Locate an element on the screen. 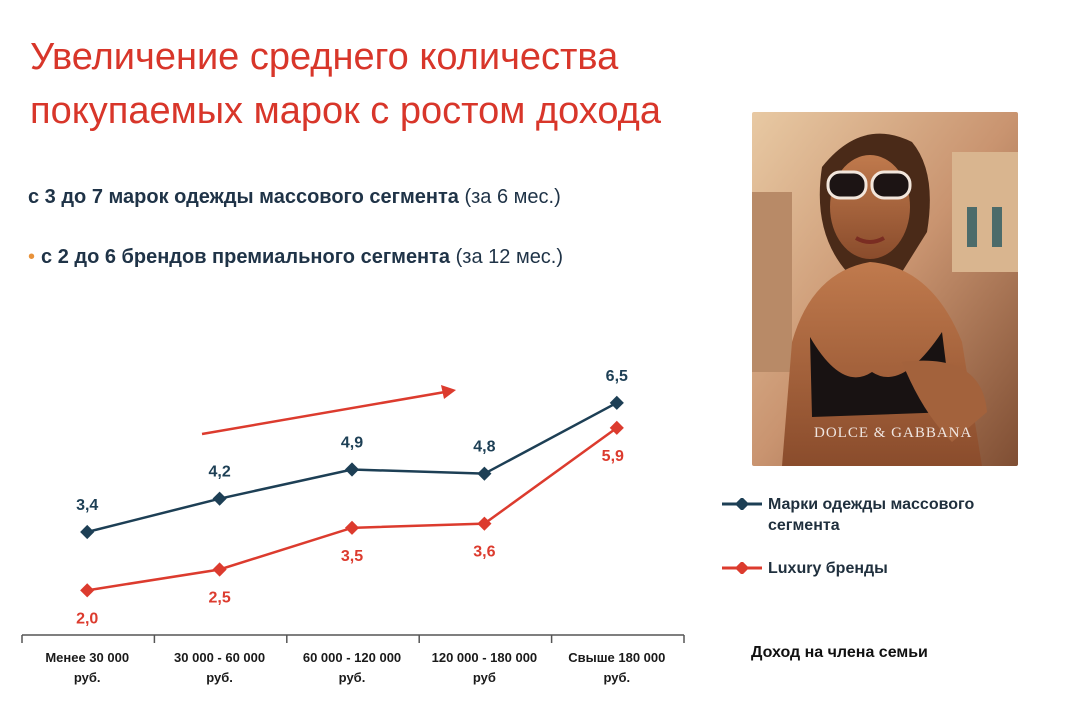 The height and width of the screenshot is (724, 1066). data-label: 2,5 is located at coordinates (219, 598).